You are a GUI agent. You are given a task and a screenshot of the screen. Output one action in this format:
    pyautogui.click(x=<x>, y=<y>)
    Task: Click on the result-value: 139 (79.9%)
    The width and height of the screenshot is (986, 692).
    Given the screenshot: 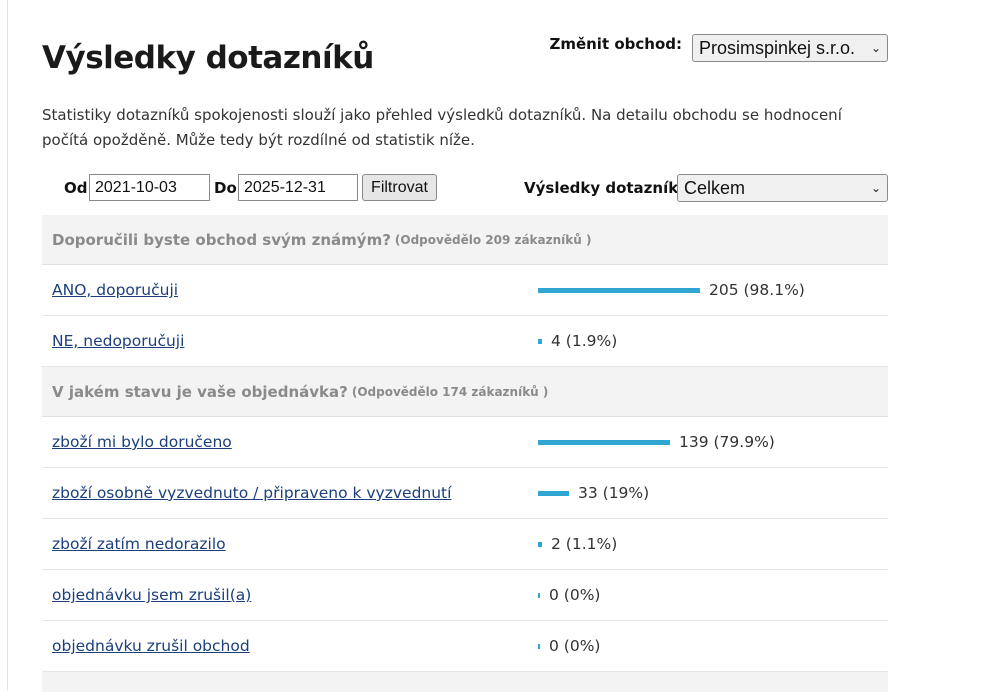 What is the action you would take?
    pyautogui.click(x=727, y=442)
    